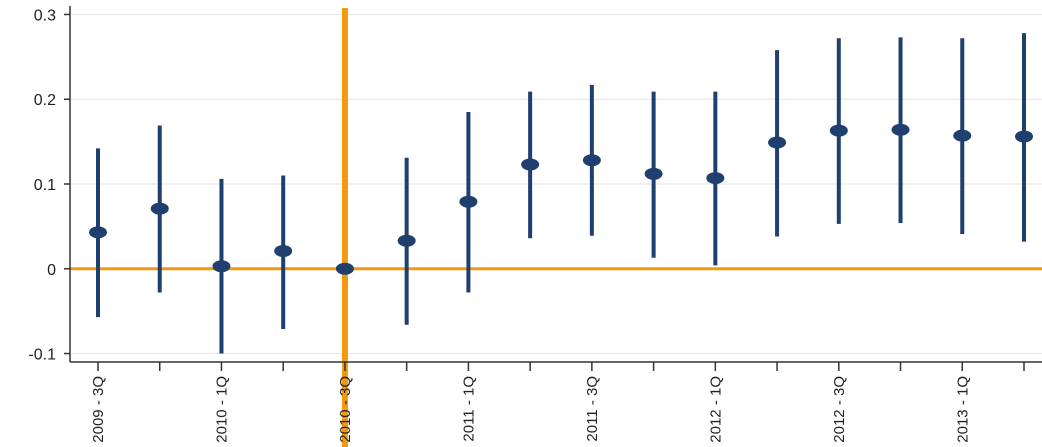  I want to click on x-tick-label: 2013 - 1Q, so click(962, 409).